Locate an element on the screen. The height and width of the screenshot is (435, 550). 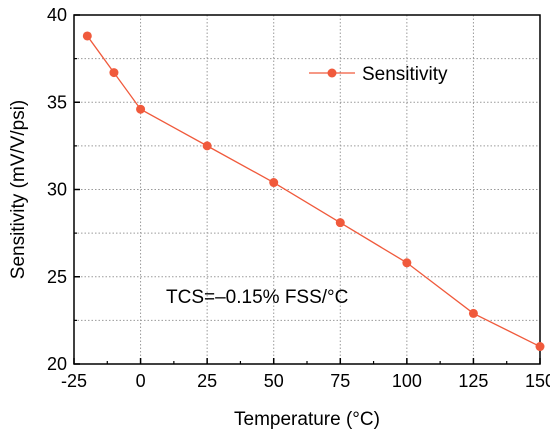
x-tick-label: 150 is located at coordinates (537, 381).